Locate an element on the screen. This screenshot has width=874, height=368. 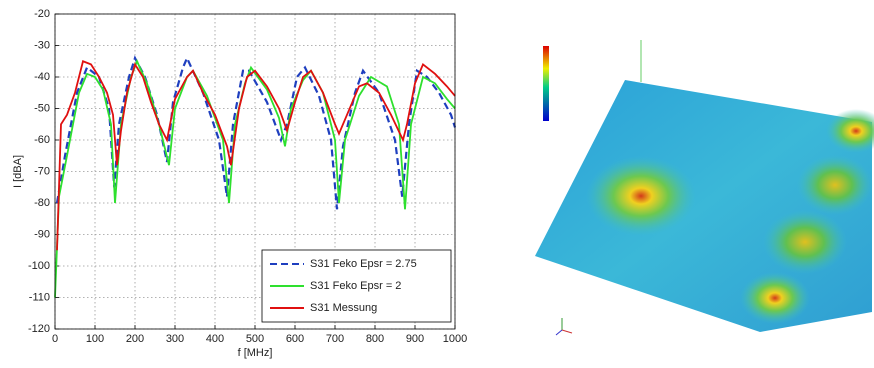
y-tick-label: -120 is located at coordinates (39, 329).